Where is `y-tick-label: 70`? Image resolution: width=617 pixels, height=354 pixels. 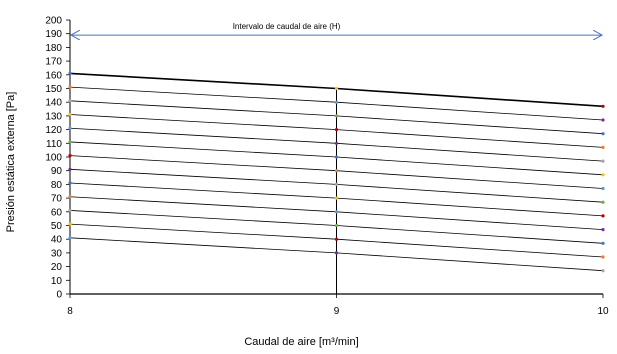 y-tick-label: 70 is located at coordinates (57, 199).